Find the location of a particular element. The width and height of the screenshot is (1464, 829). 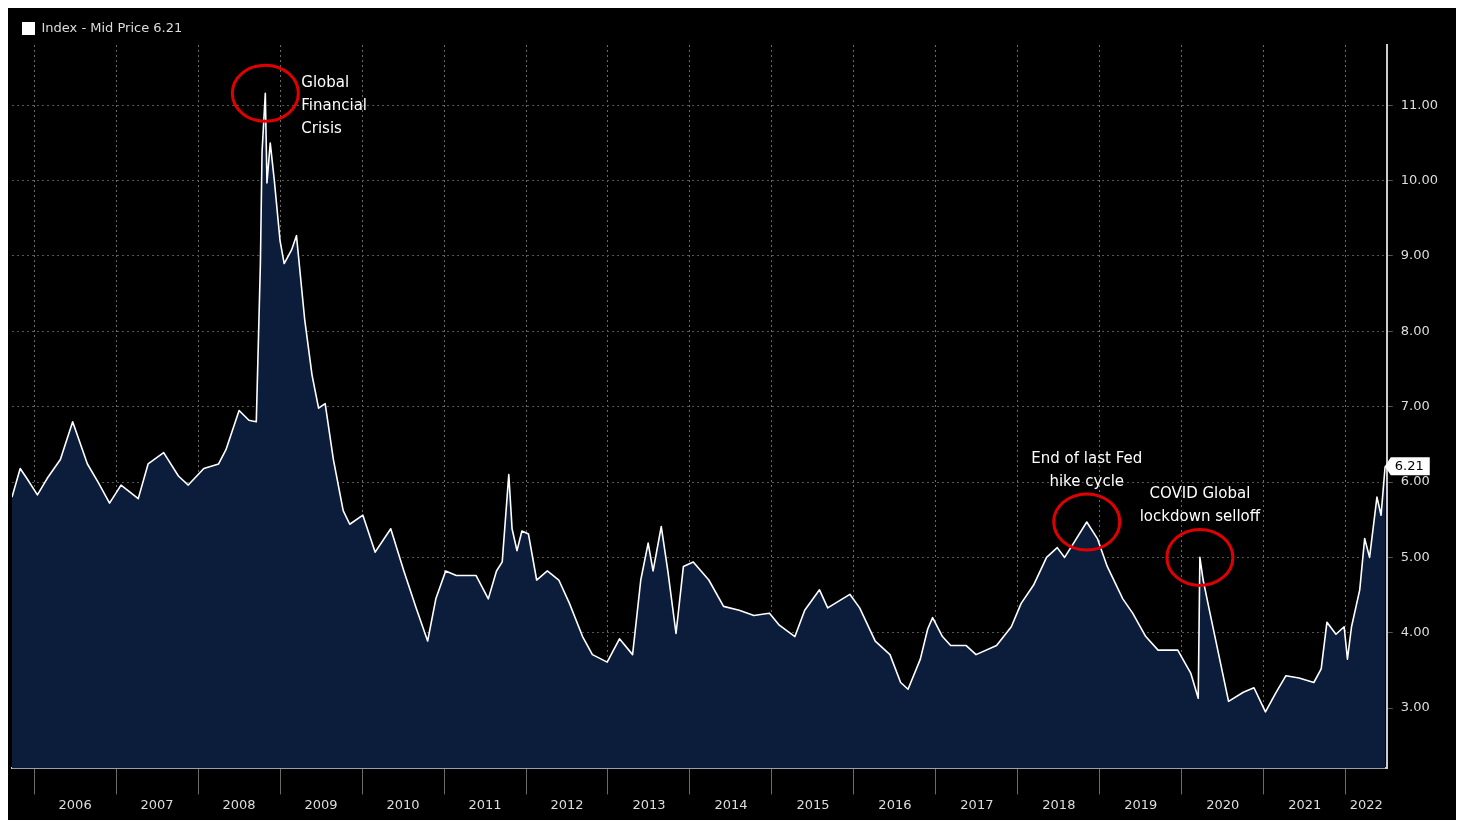

x-tick-label: 2022 is located at coordinates (1366, 804).